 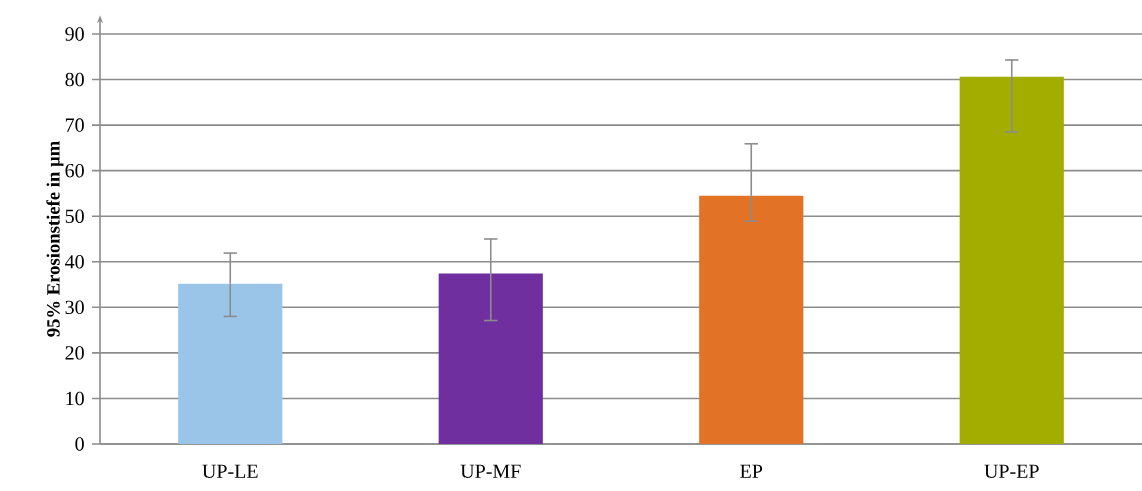 I want to click on x-tick-label: UP-MF, so click(x=490, y=471).